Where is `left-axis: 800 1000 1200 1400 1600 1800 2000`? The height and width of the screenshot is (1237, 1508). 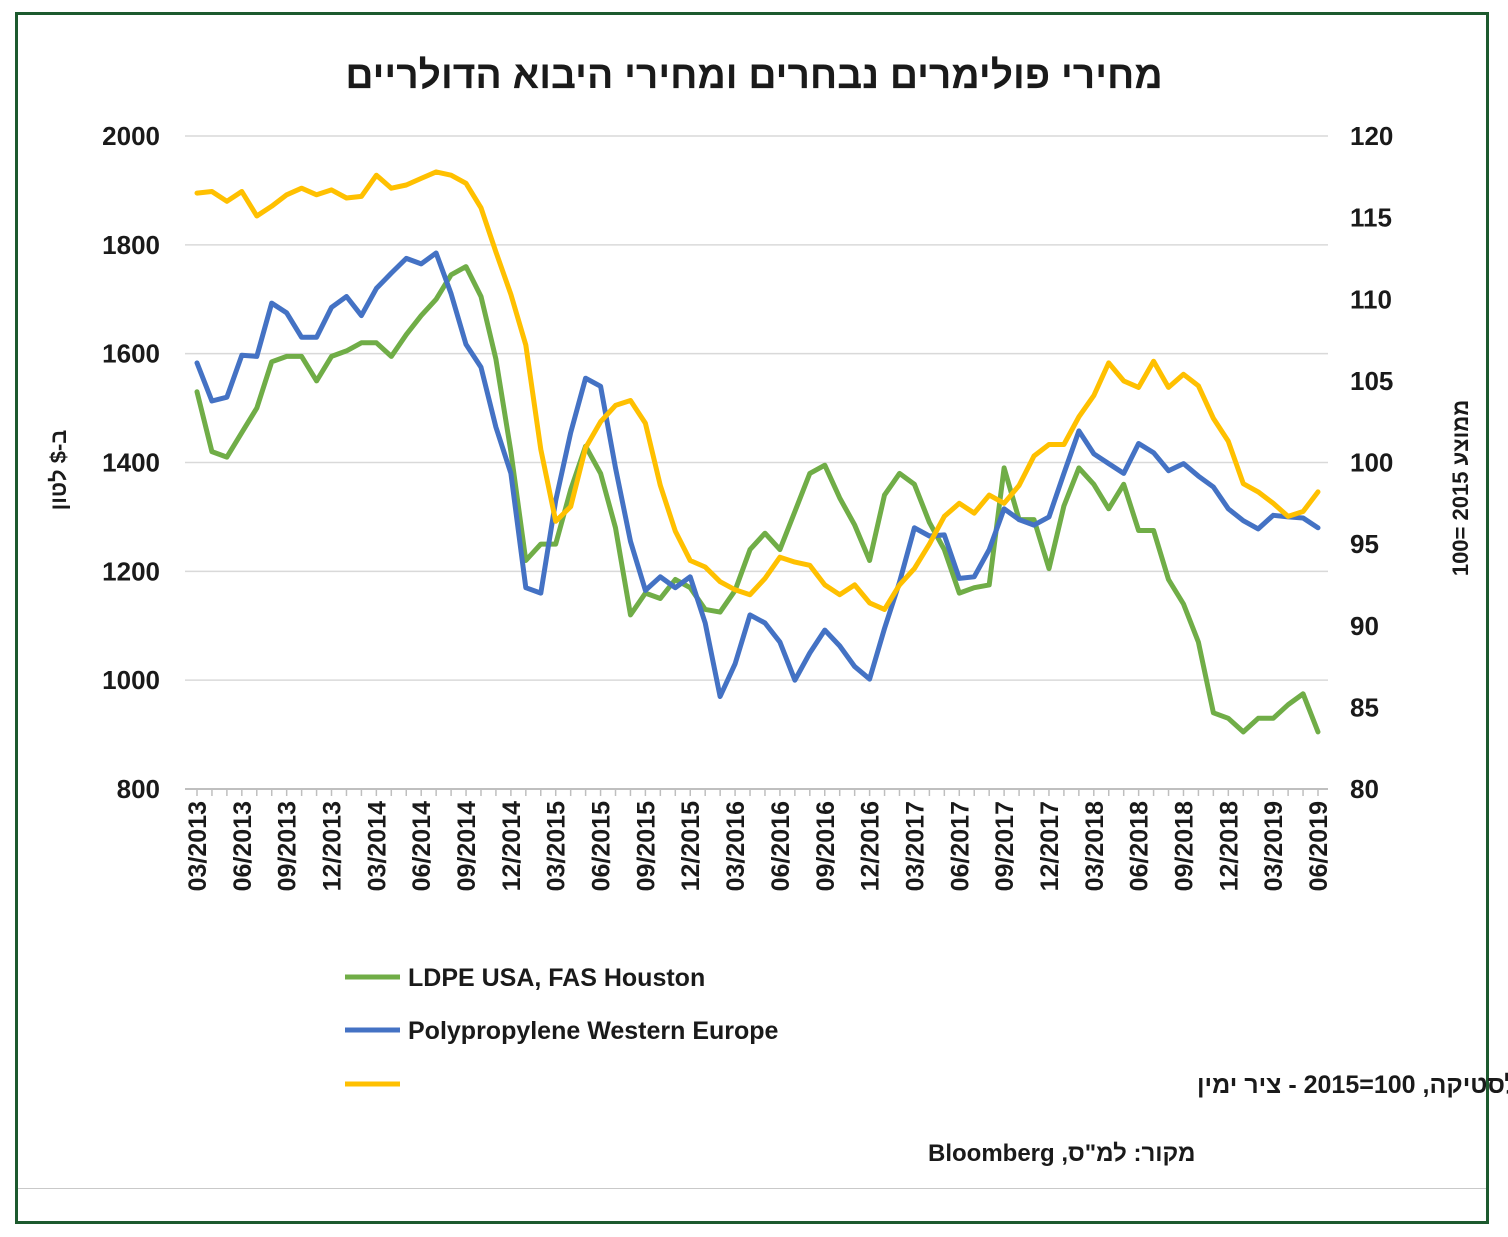
left-axis: 800 1000 1200 1400 1600 1800 2000 is located at coordinates (131, 462).